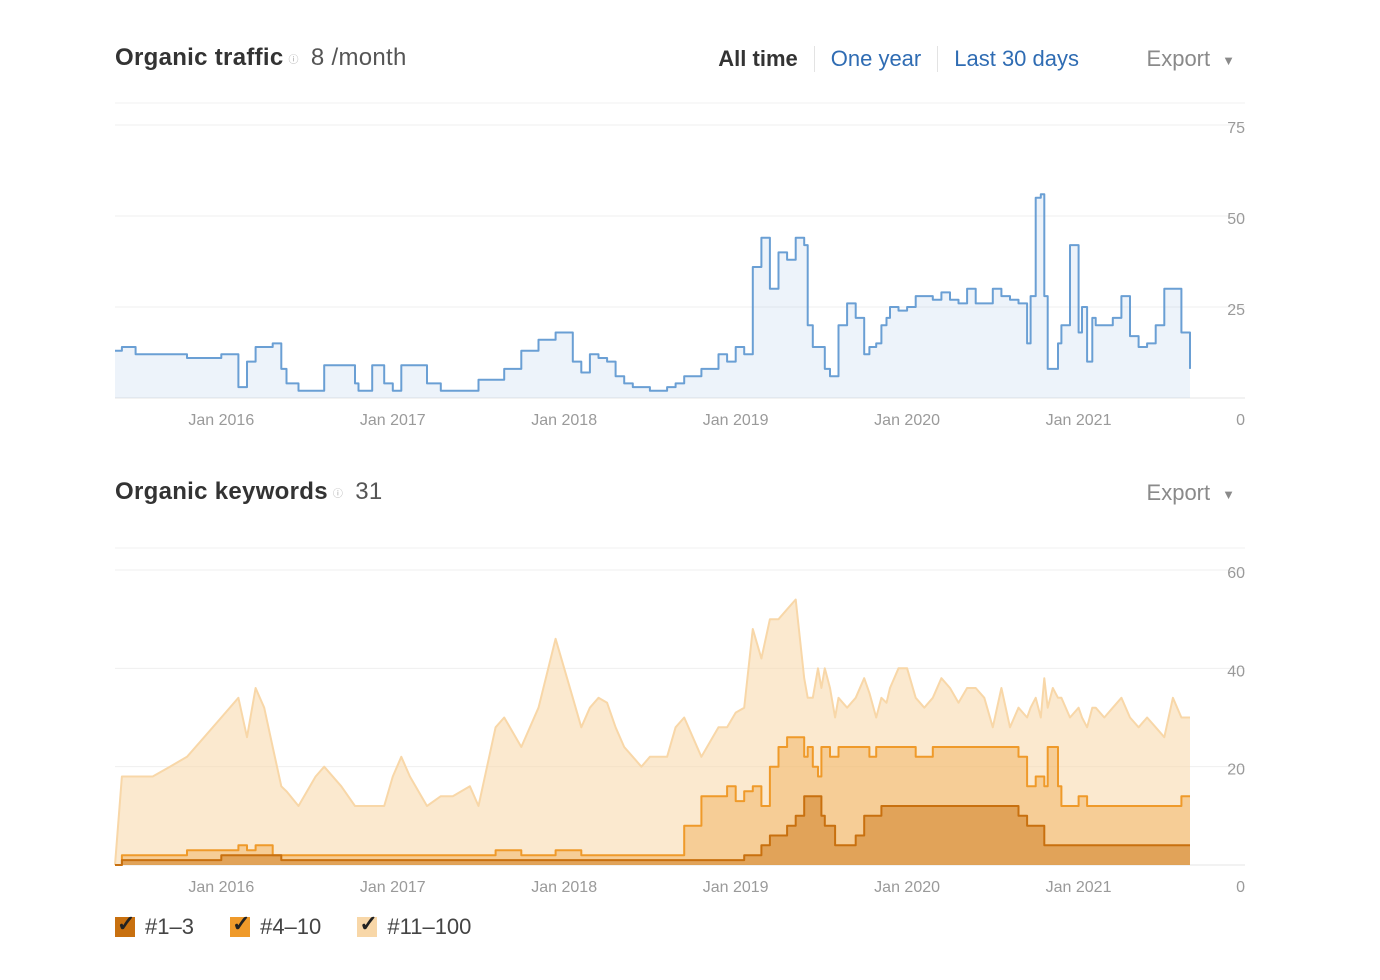  Describe the element at coordinates (1236, 128) in the screenshot. I see `y-tick-label: 75` at that location.